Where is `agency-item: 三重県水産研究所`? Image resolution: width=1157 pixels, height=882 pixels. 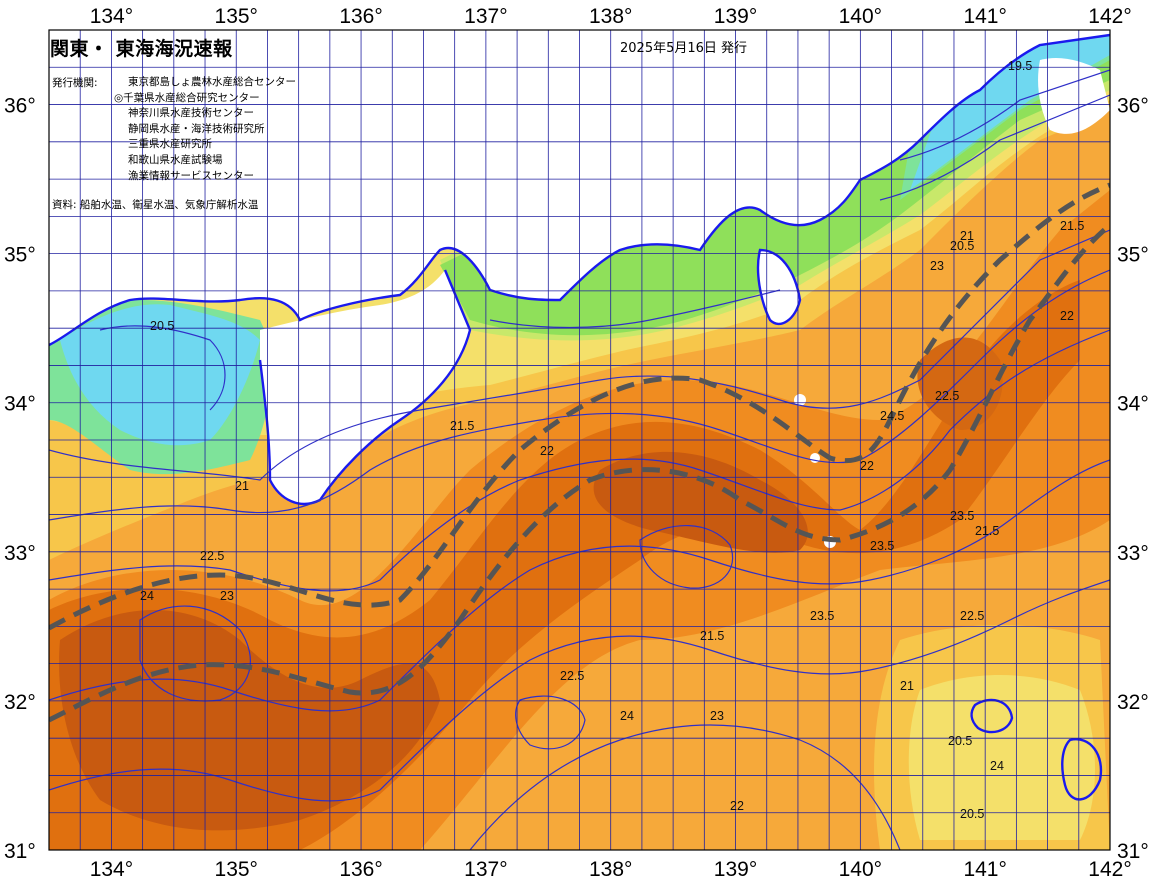 agency-item: 三重県水産研究所 is located at coordinates (170, 144).